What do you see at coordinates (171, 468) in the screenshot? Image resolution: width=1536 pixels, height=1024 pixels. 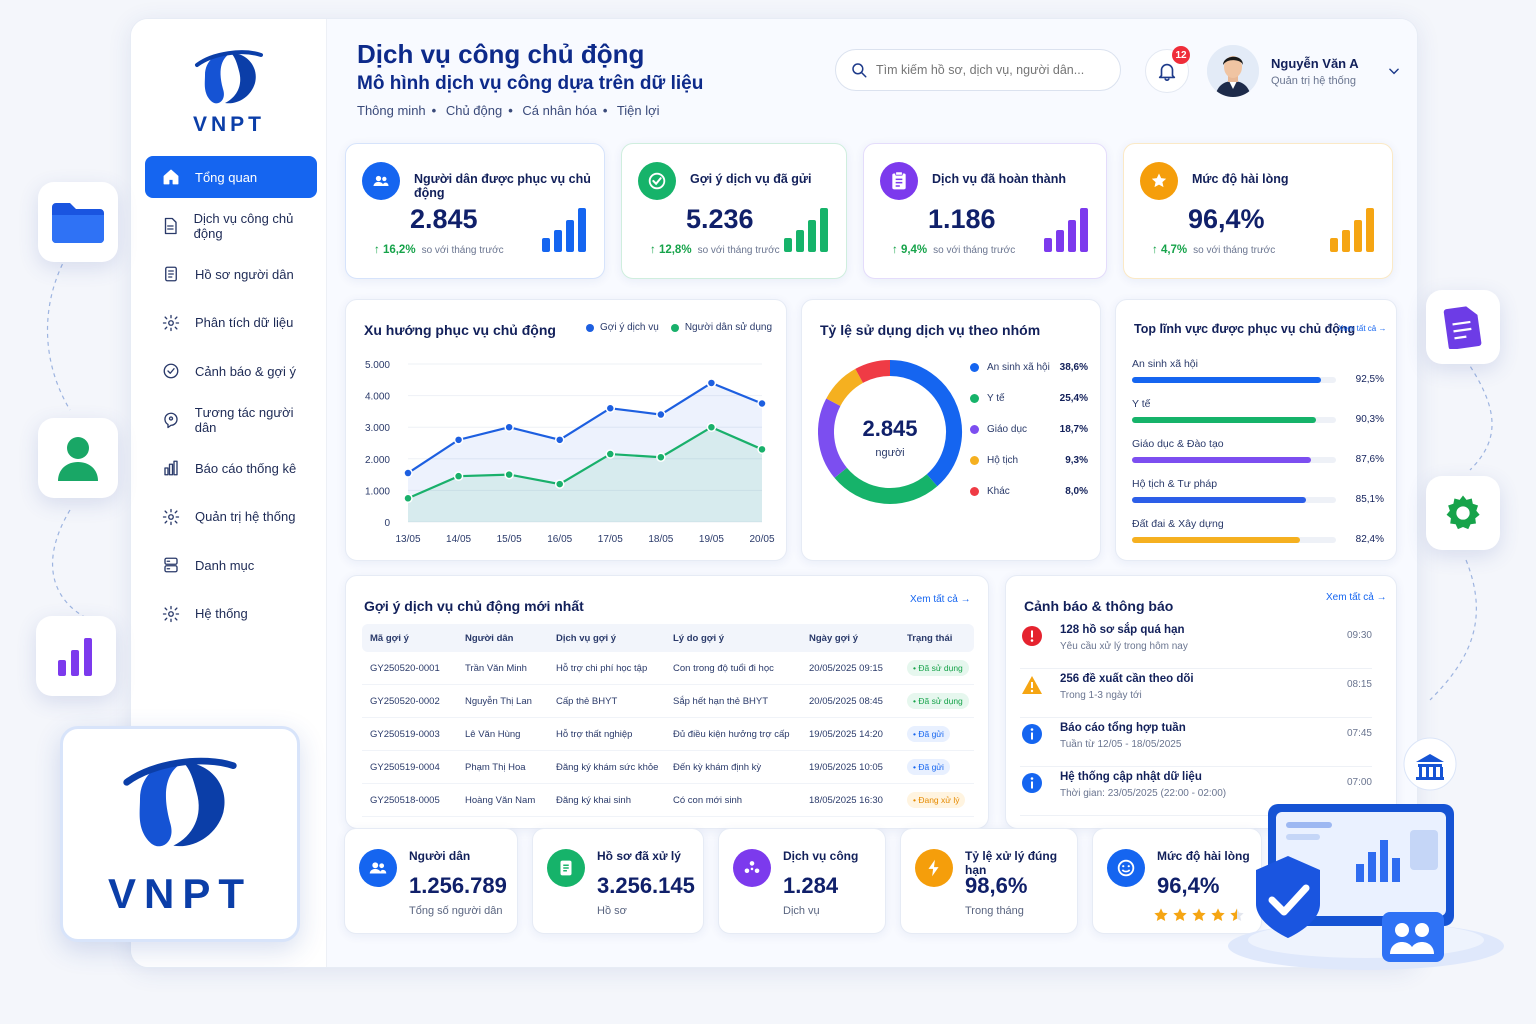 I see `bar-chart-icon` at bounding box center [171, 468].